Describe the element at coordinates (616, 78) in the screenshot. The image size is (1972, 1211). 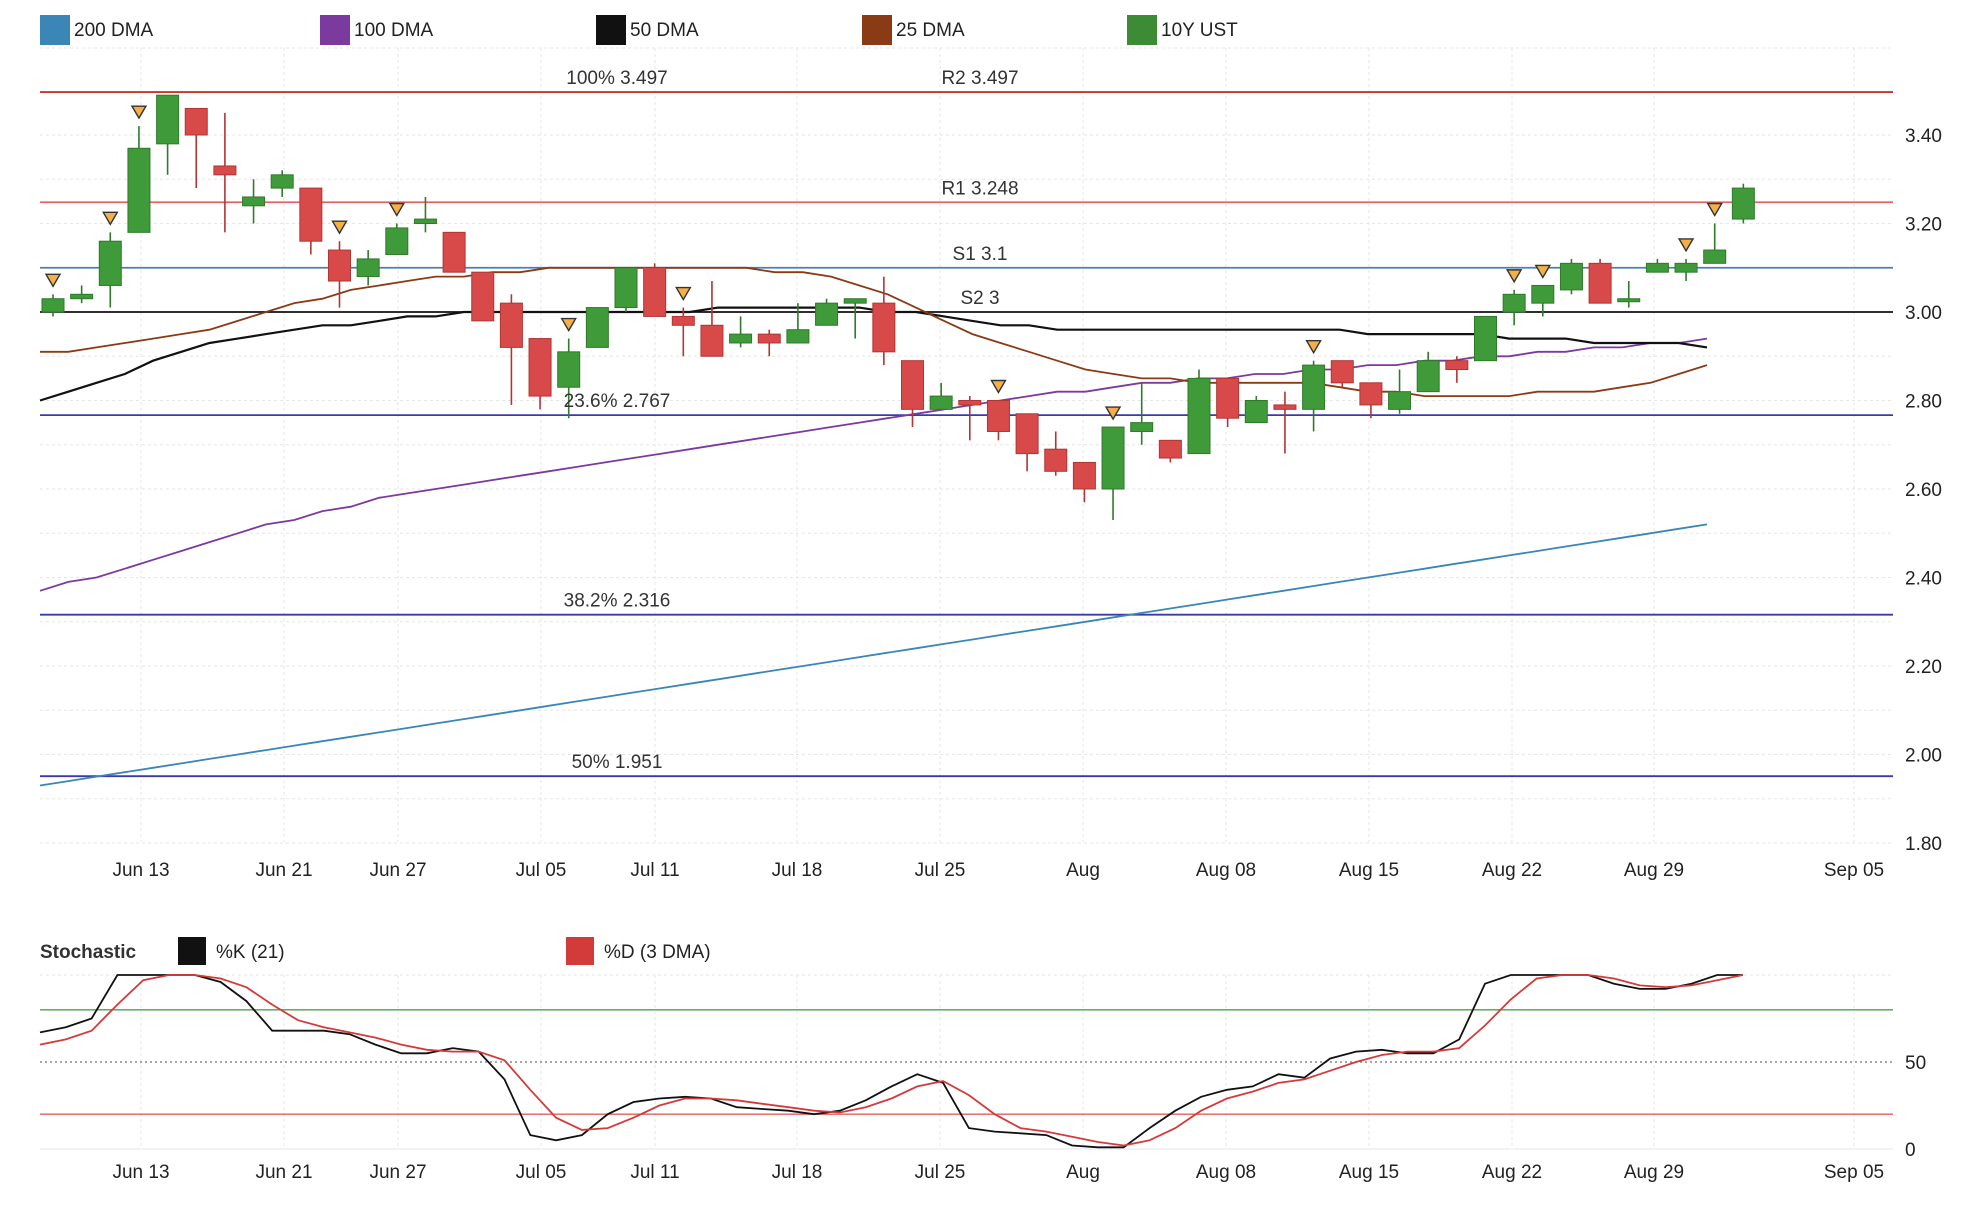
I see `level-label: 100% 3.497` at that location.